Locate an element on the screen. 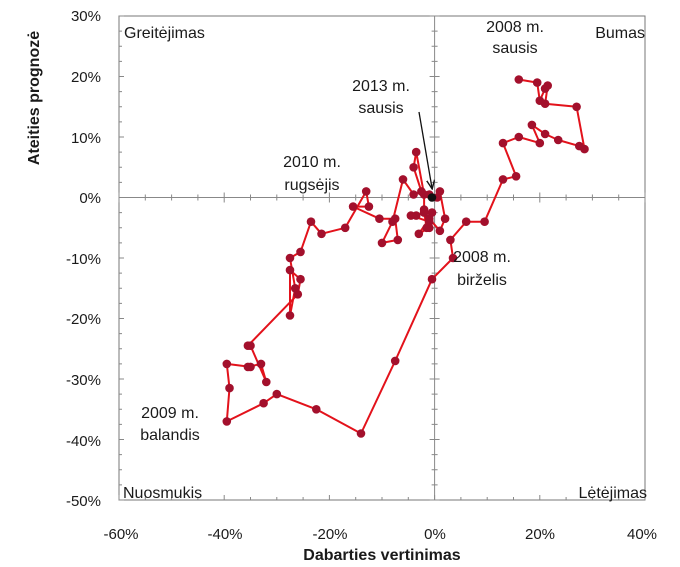 The width and height of the screenshot is (680, 567). x-tick-labels: -60% -40% -20% 0% 20% 40% is located at coordinates (380, 534).